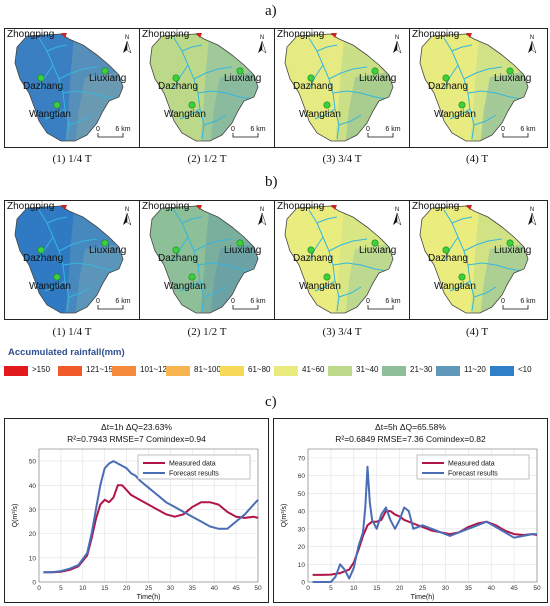  Describe the element at coordinates (377, 588) in the screenshot. I see `x-tick-label: 15` at that location.